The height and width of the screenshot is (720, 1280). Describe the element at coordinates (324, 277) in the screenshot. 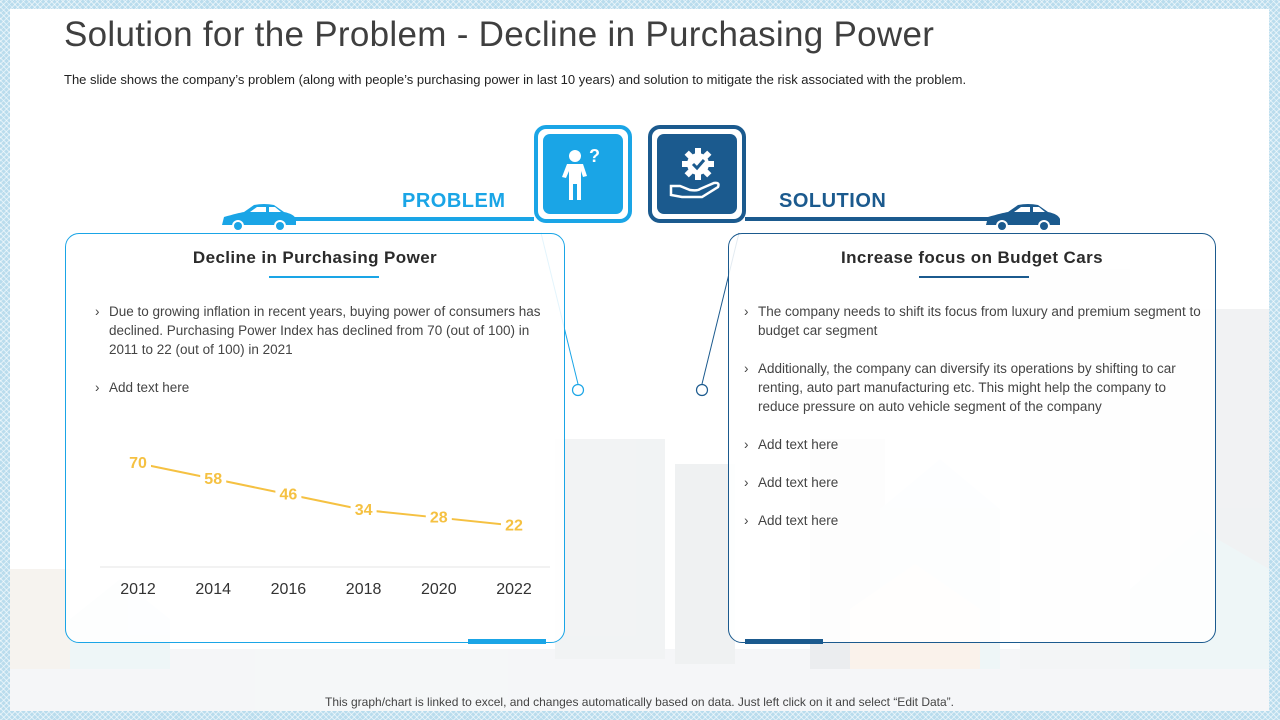

I see `problem-title-underline` at that location.